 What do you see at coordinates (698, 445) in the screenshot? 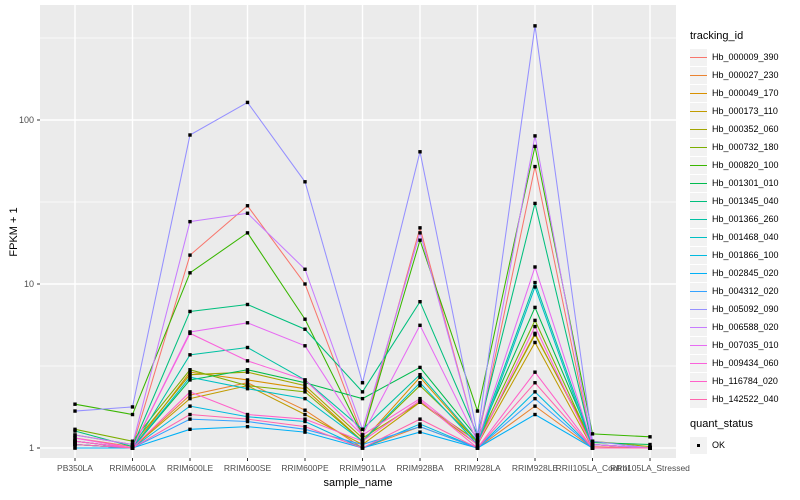
I see `legend-key-point-icon` at bounding box center [698, 445].